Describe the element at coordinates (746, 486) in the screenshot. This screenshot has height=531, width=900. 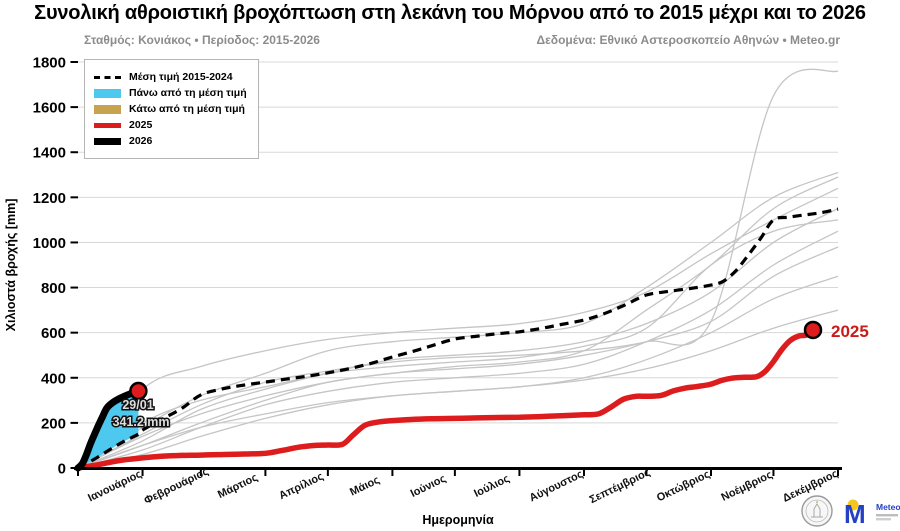
I see `x-tick-label: Νοέμβριος` at that location.